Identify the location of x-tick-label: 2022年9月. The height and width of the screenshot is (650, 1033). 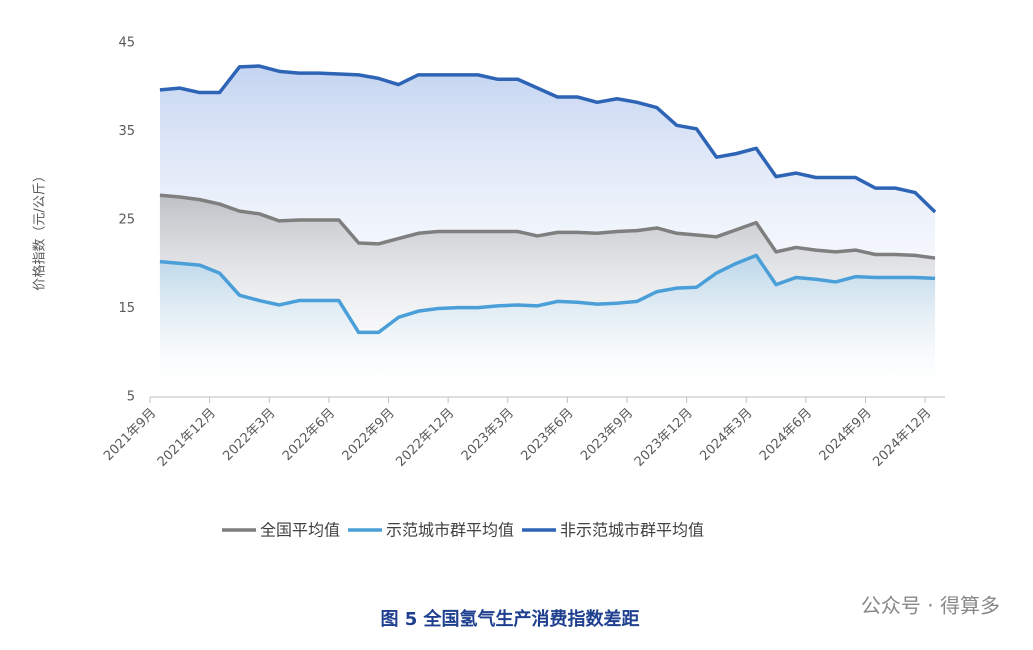
(369, 435).